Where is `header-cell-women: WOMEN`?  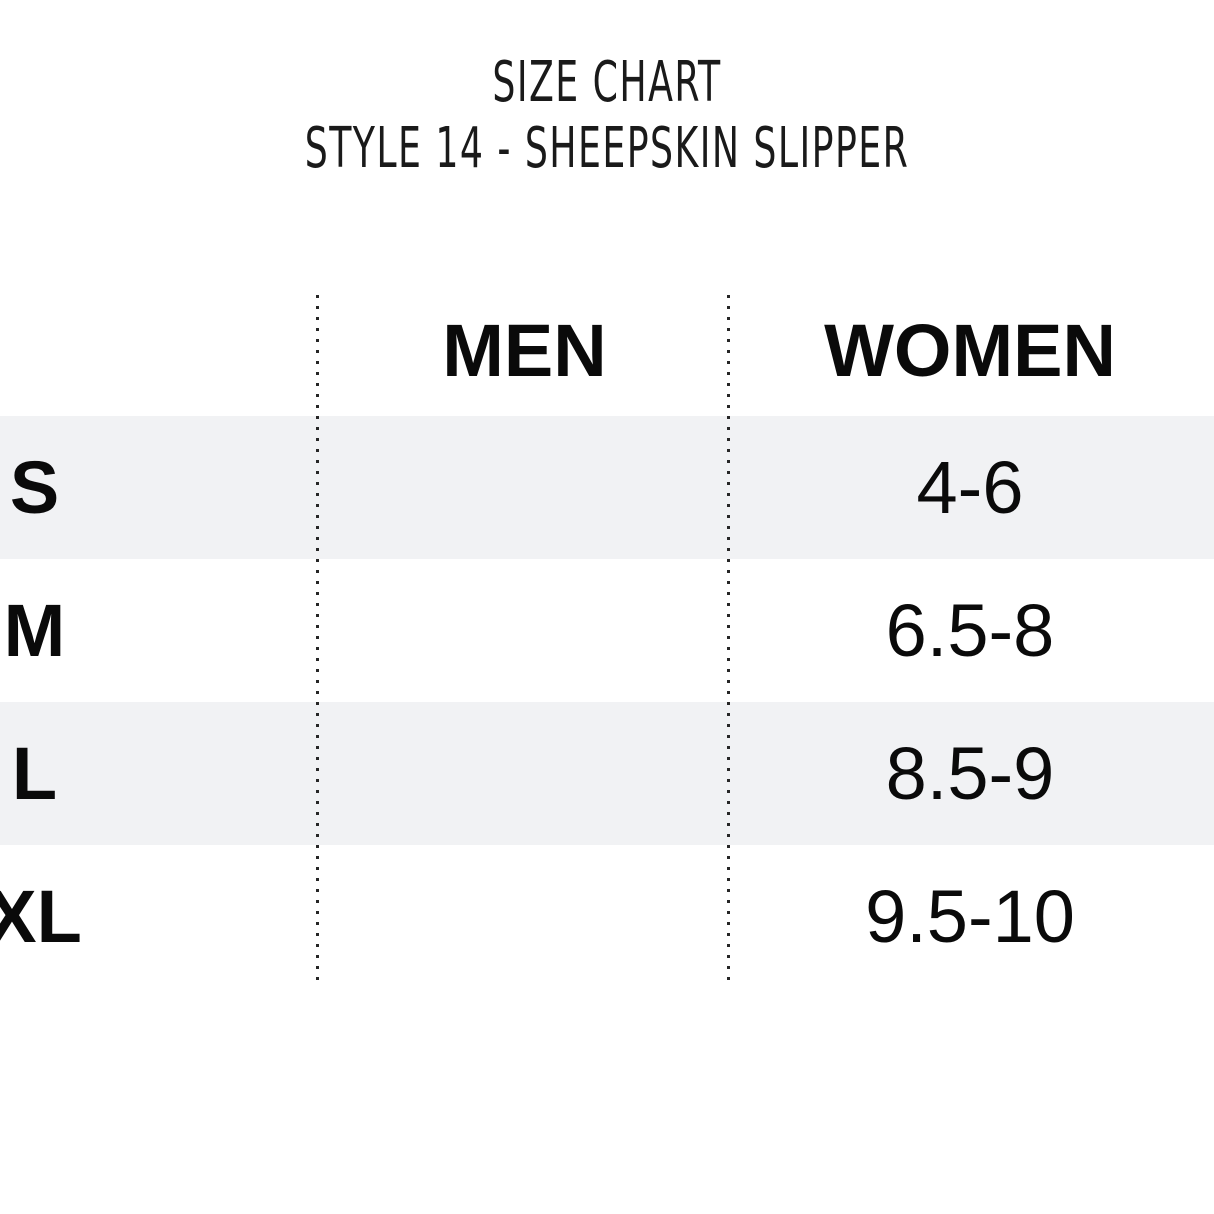
header-cell-women: WOMEN is located at coordinates (971, 350).